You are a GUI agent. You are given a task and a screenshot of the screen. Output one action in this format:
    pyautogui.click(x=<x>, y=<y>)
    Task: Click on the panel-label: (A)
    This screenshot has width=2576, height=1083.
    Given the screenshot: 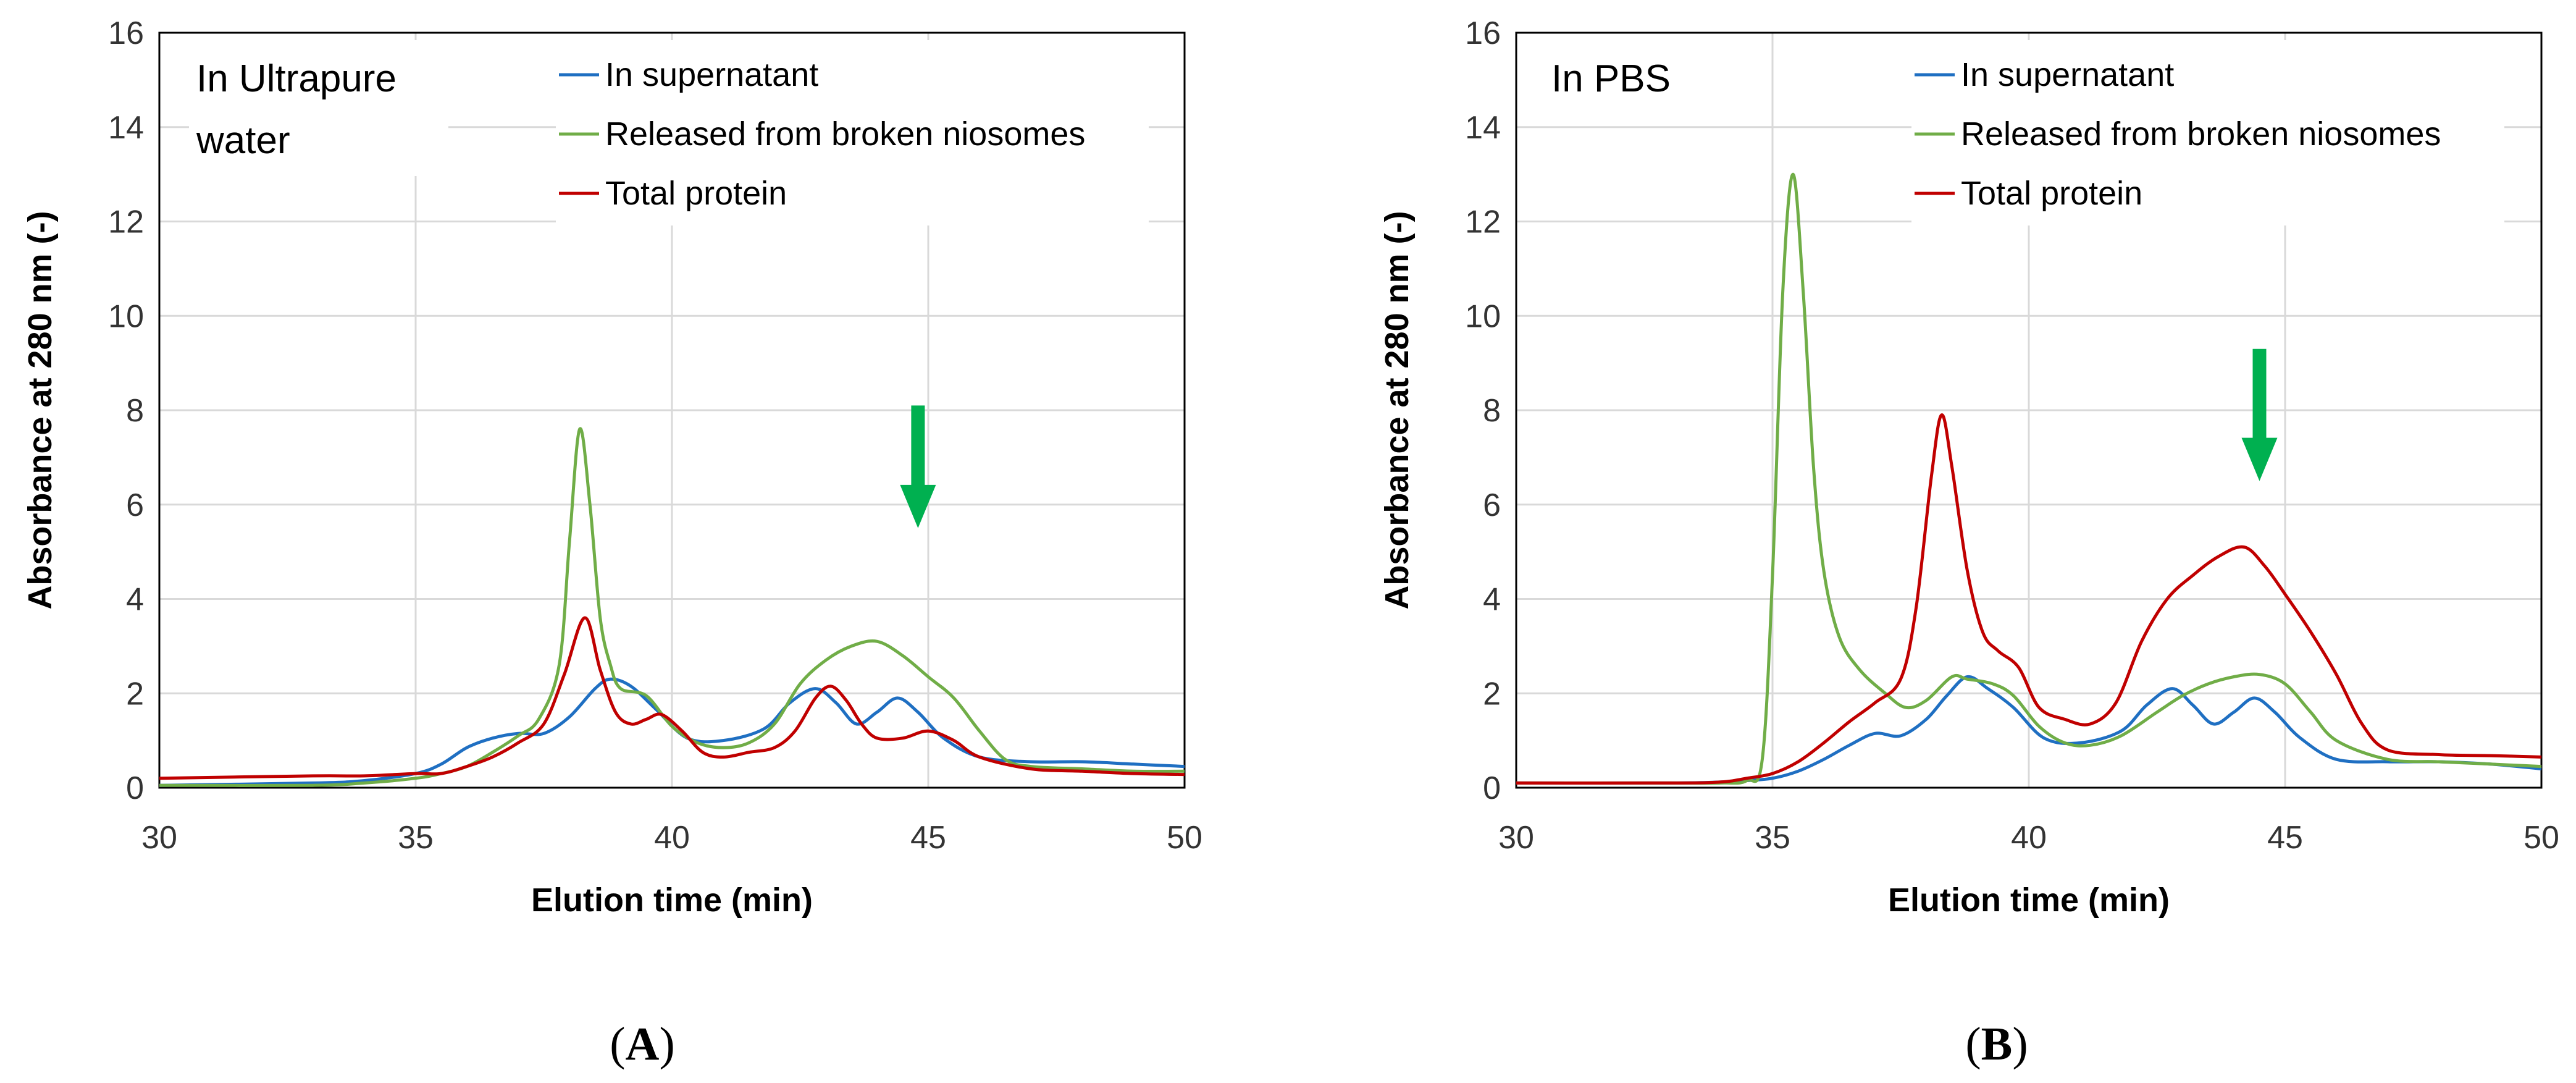 What is the action you would take?
    pyautogui.click(x=642, y=1044)
    